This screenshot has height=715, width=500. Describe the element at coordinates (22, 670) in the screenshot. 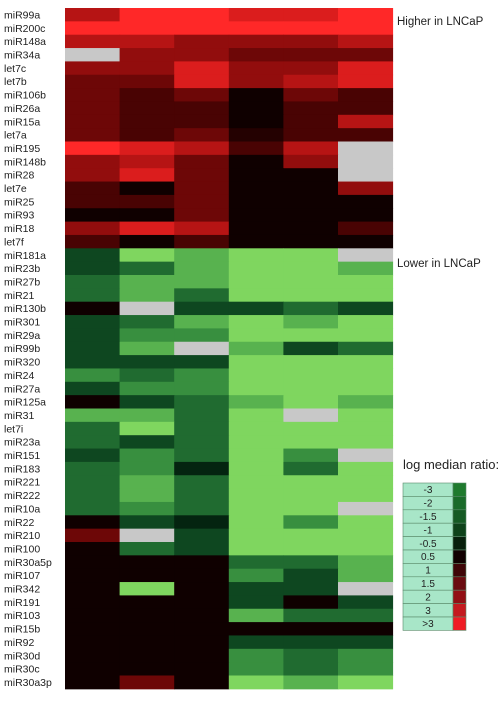

I see `row-label: miR30c` at that location.